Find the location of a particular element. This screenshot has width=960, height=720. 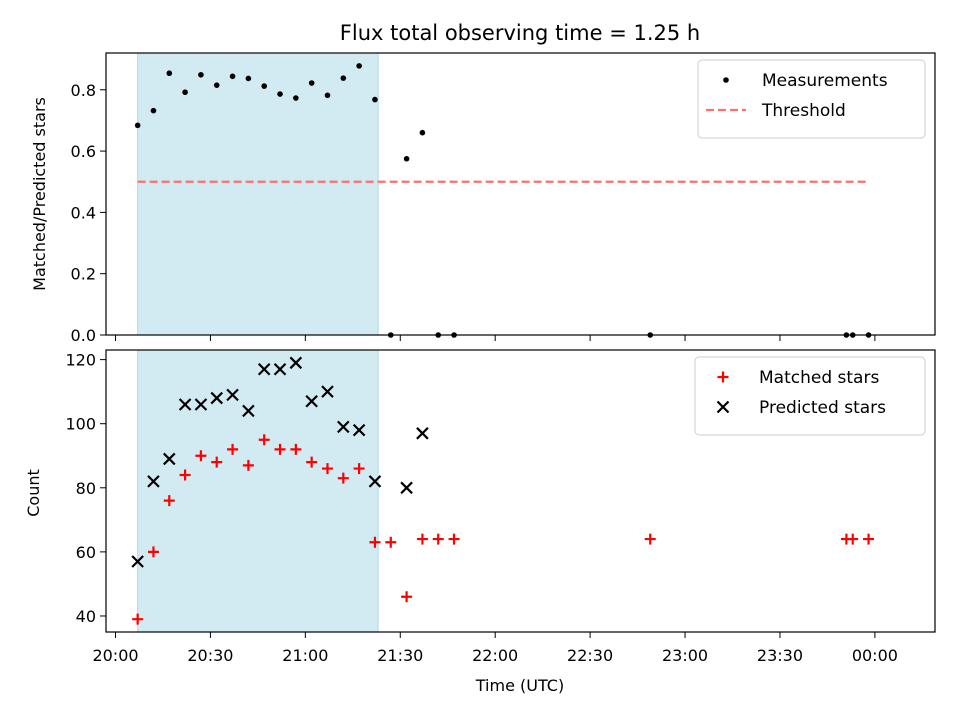

x-tick-label: 20:00 is located at coordinates (115, 655).